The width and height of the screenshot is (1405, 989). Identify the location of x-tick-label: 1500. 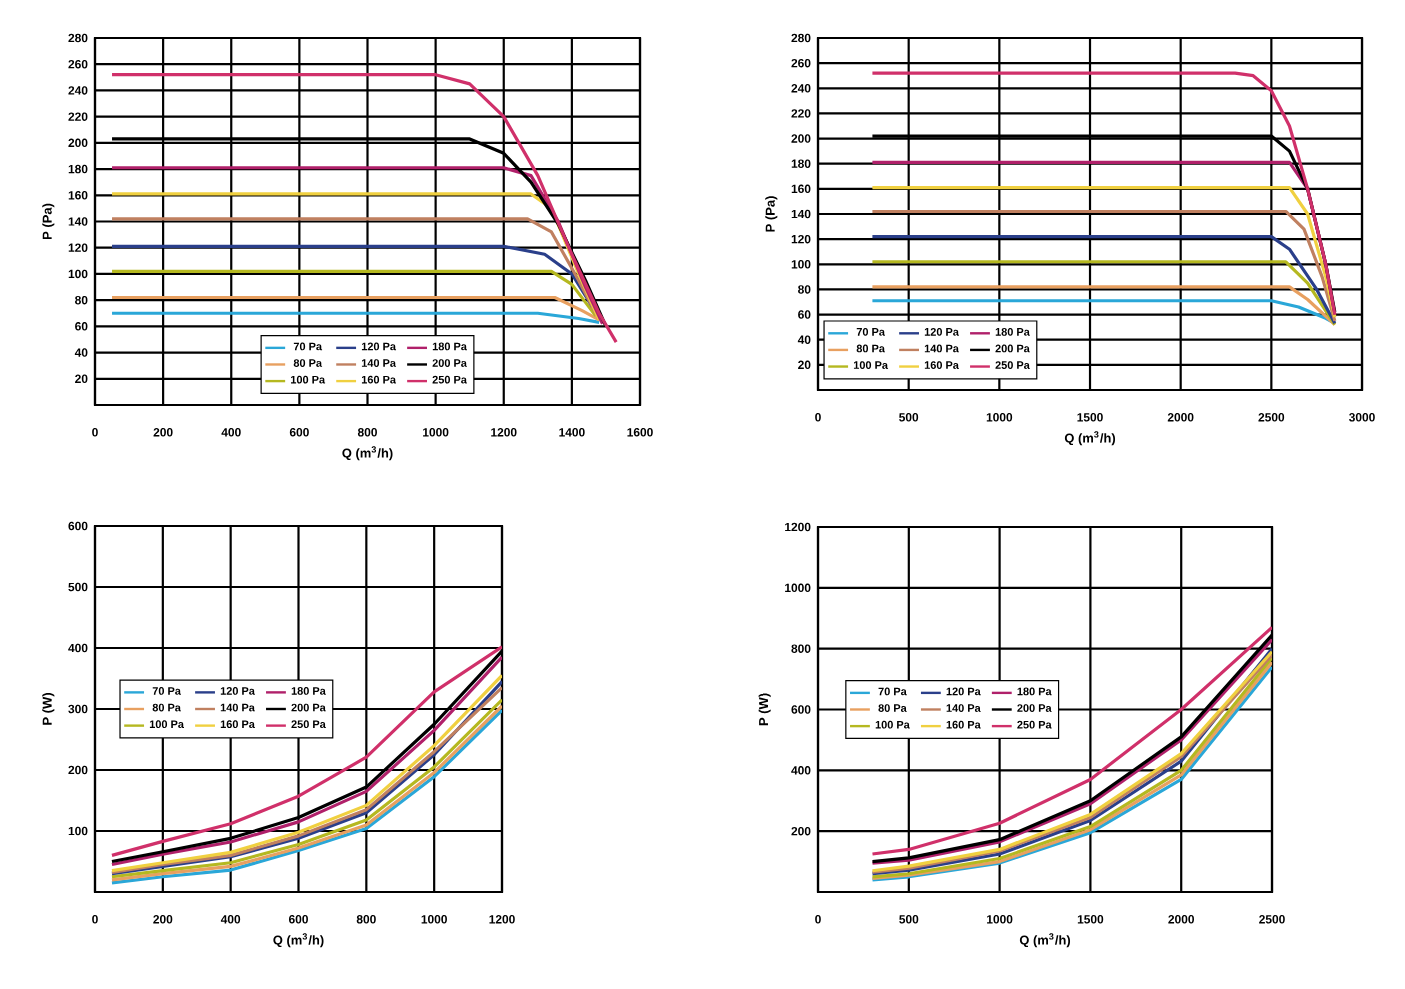
(1090, 417).